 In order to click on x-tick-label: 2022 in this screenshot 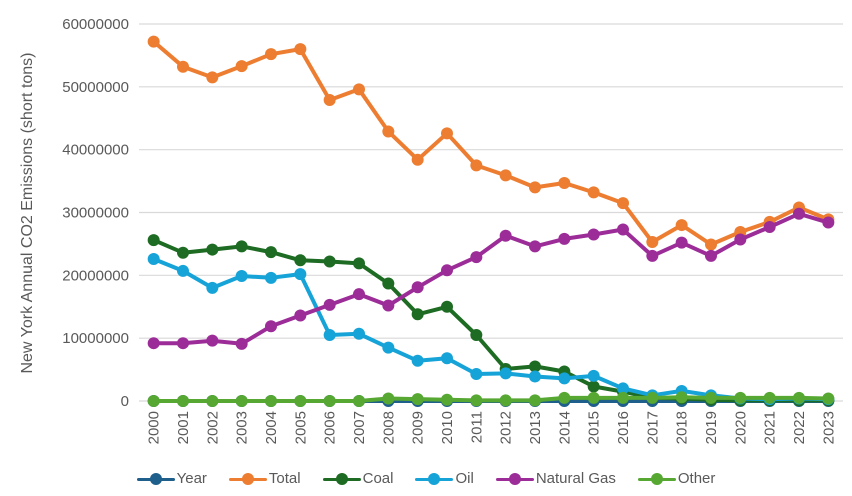, I will do `click(799, 427)`.